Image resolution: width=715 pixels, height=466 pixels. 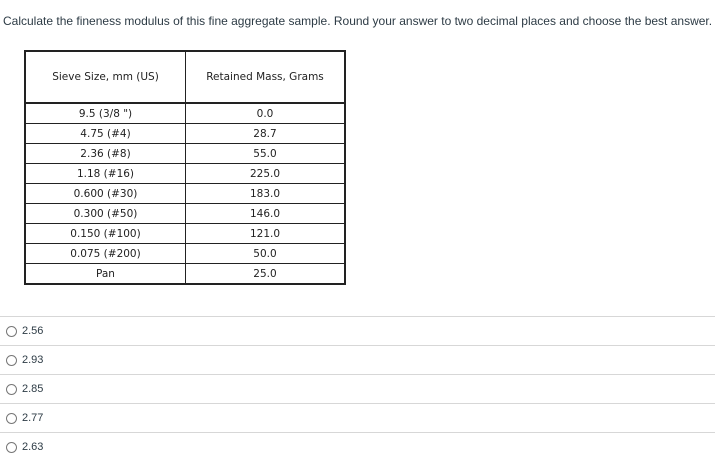 I want to click on answer-option: 2.93, so click(x=357, y=359).